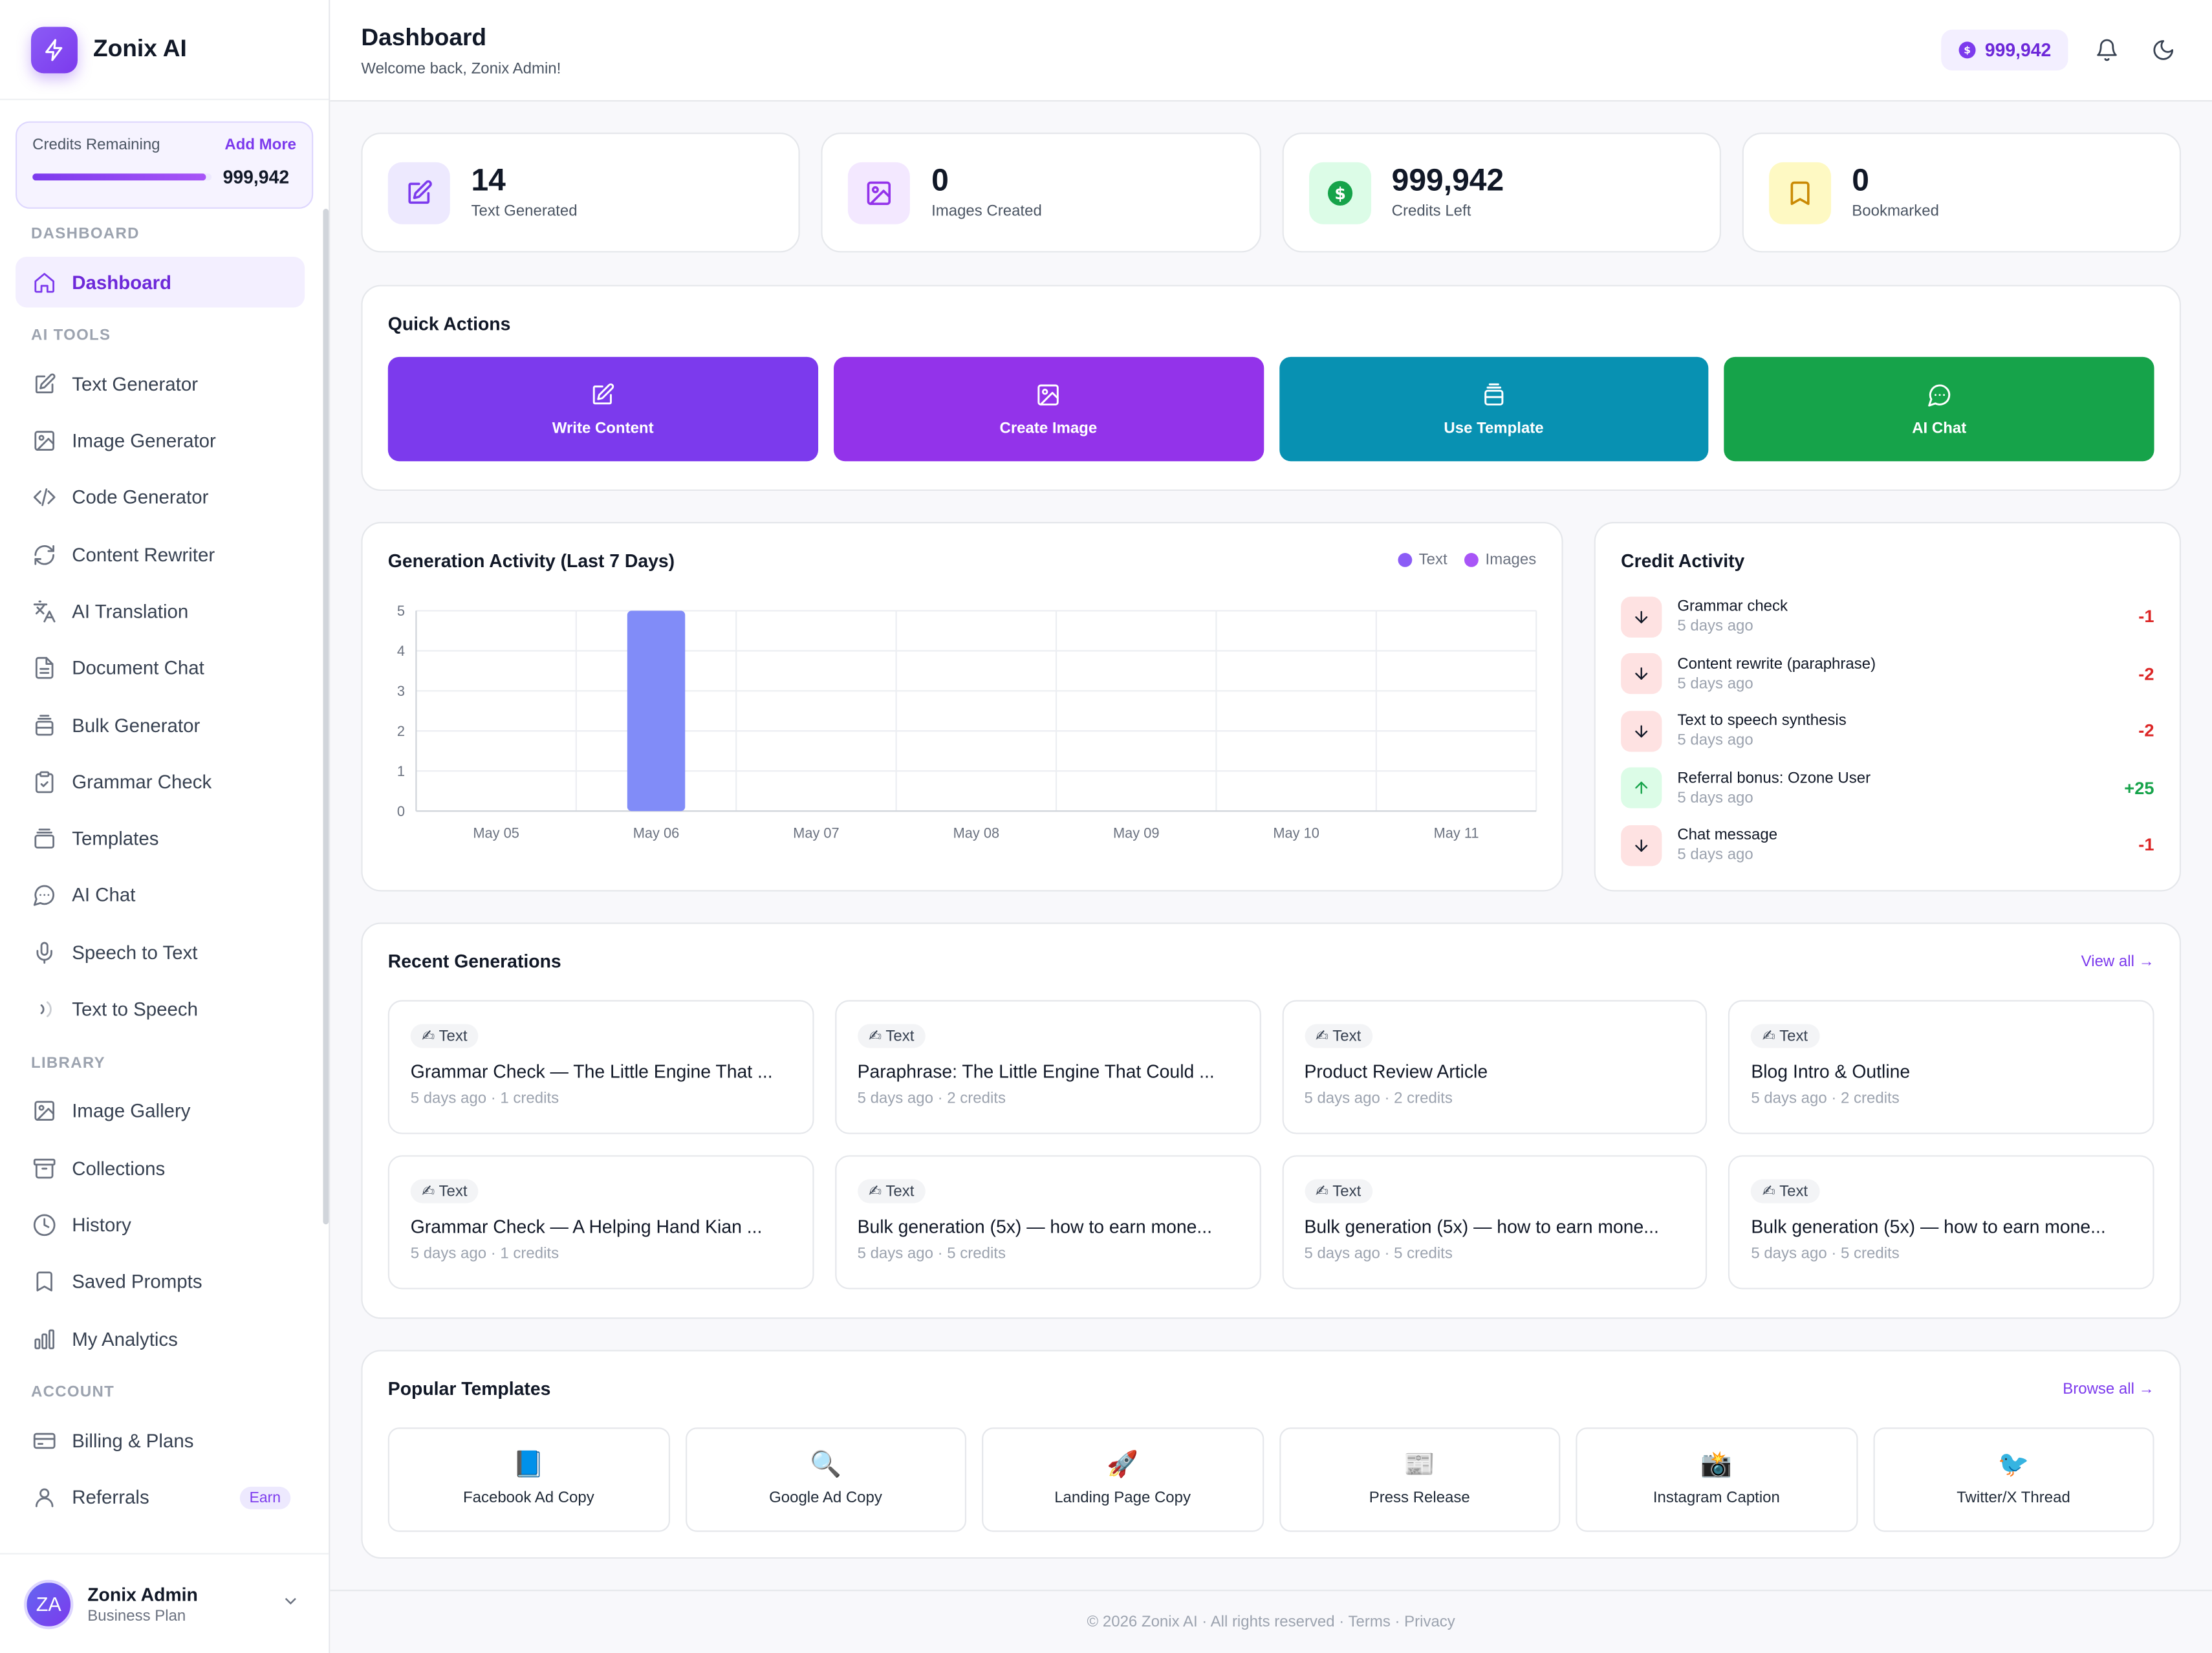 The width and height of the screenshot is (2212, 1653). What do you see at coordinates (43, 838) in the screenshot?
I see `template-icon` at bounding box center [43, 838].